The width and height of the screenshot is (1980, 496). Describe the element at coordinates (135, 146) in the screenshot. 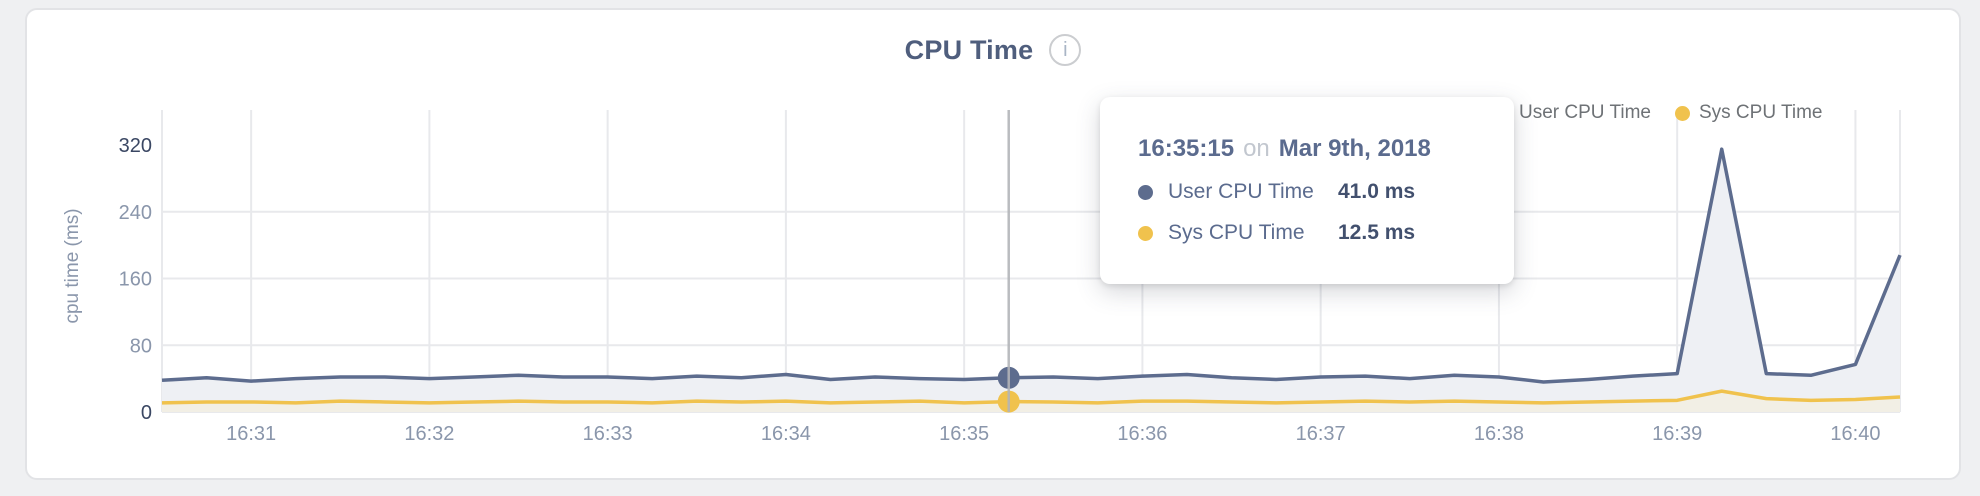

I see `y-tick-label: 320` at that location.